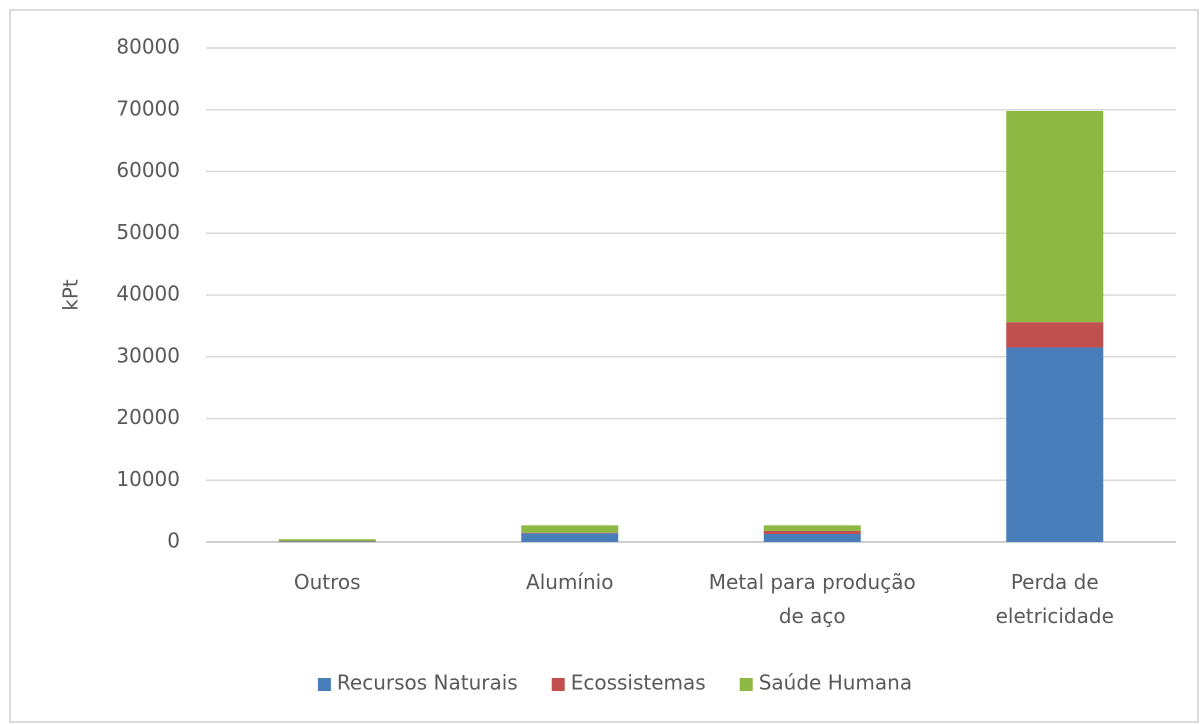 The height and width of the screenshot is (724, 1200). Describe the element at coordinates (173, 541) in the screenshot. I see `y-tick-label: 0` at that location.